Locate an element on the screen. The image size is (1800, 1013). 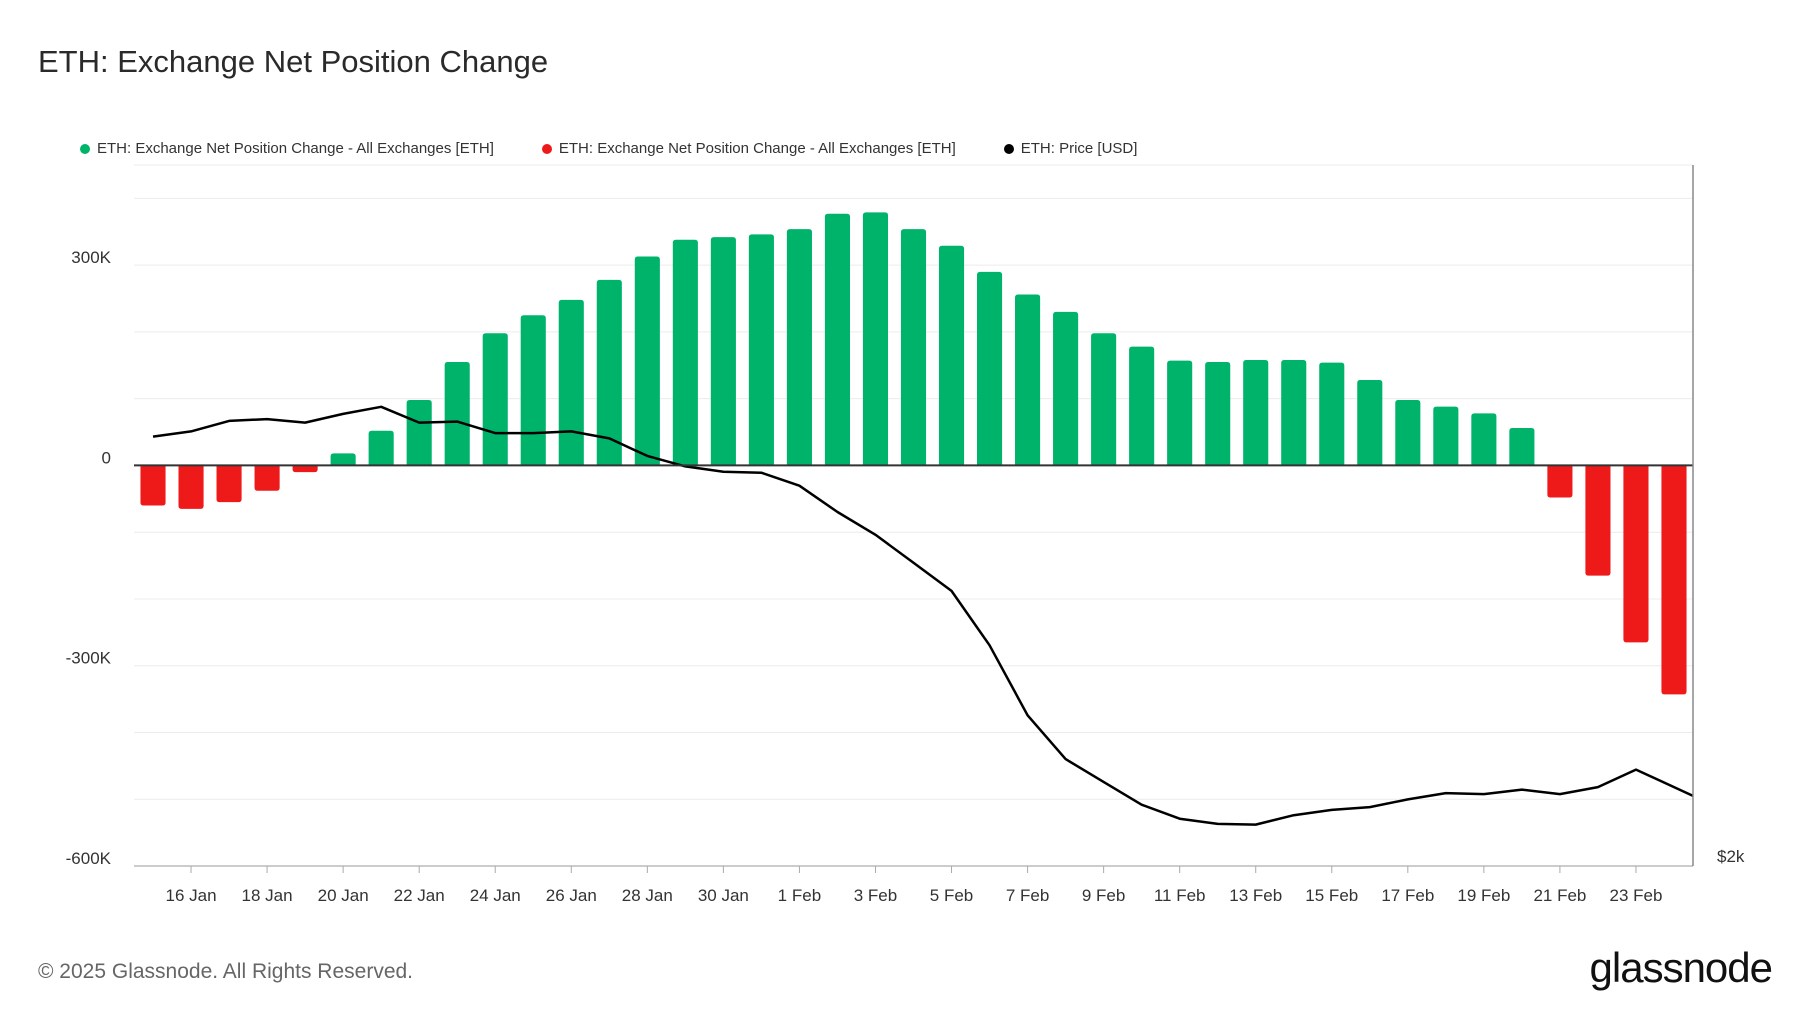
x-tick-label: 11 Feb is located at coordinates (1180, 895).